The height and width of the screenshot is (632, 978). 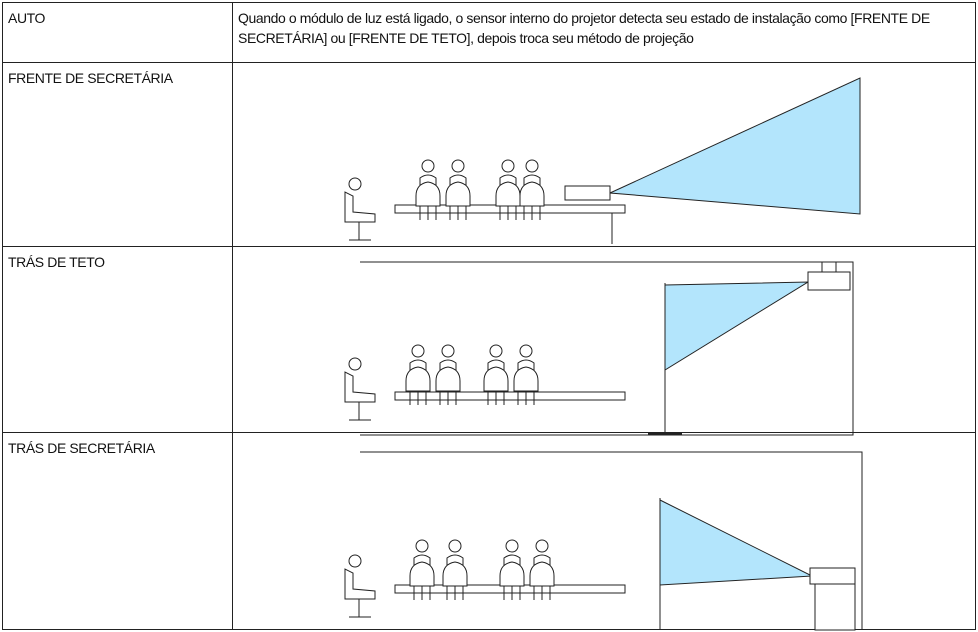 I want to click on row-label: FRENTE DE SECRETÁRIA, so click(x=90, y=78).